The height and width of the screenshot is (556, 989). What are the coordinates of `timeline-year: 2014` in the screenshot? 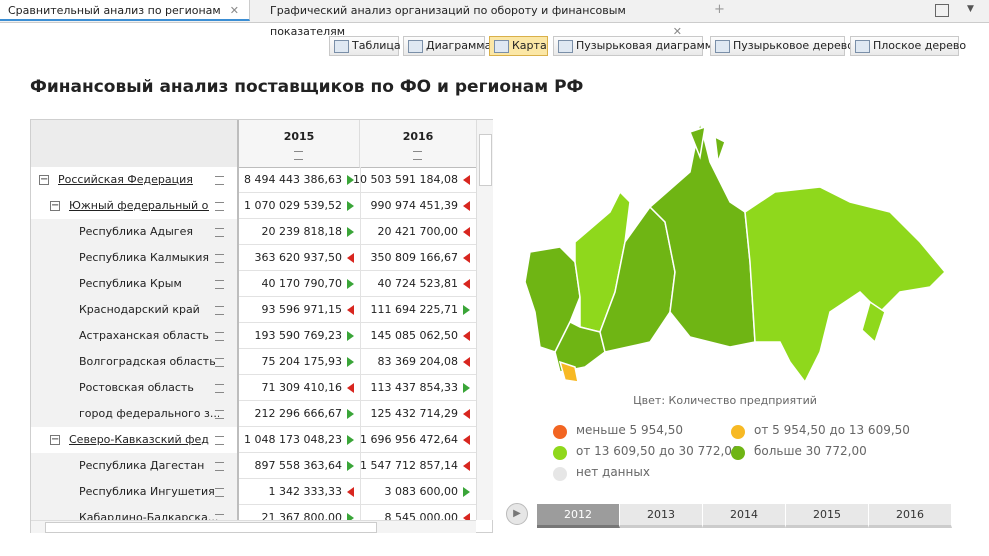 It's located at (744, 516).